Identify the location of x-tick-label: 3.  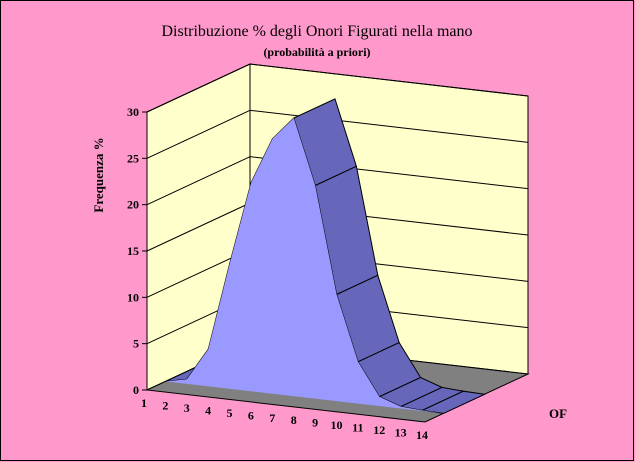
(187, 408).